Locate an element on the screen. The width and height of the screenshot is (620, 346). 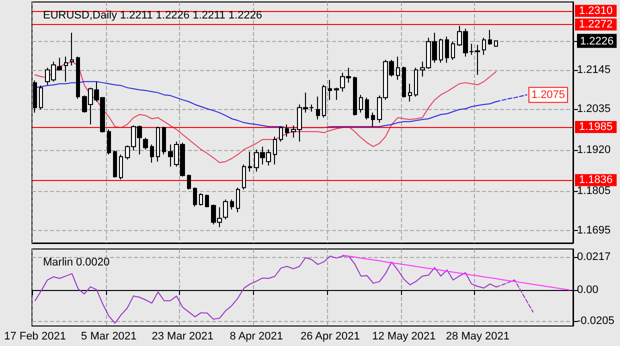
y-tick-label: -0.0205 is located at coordinates (595, 321).